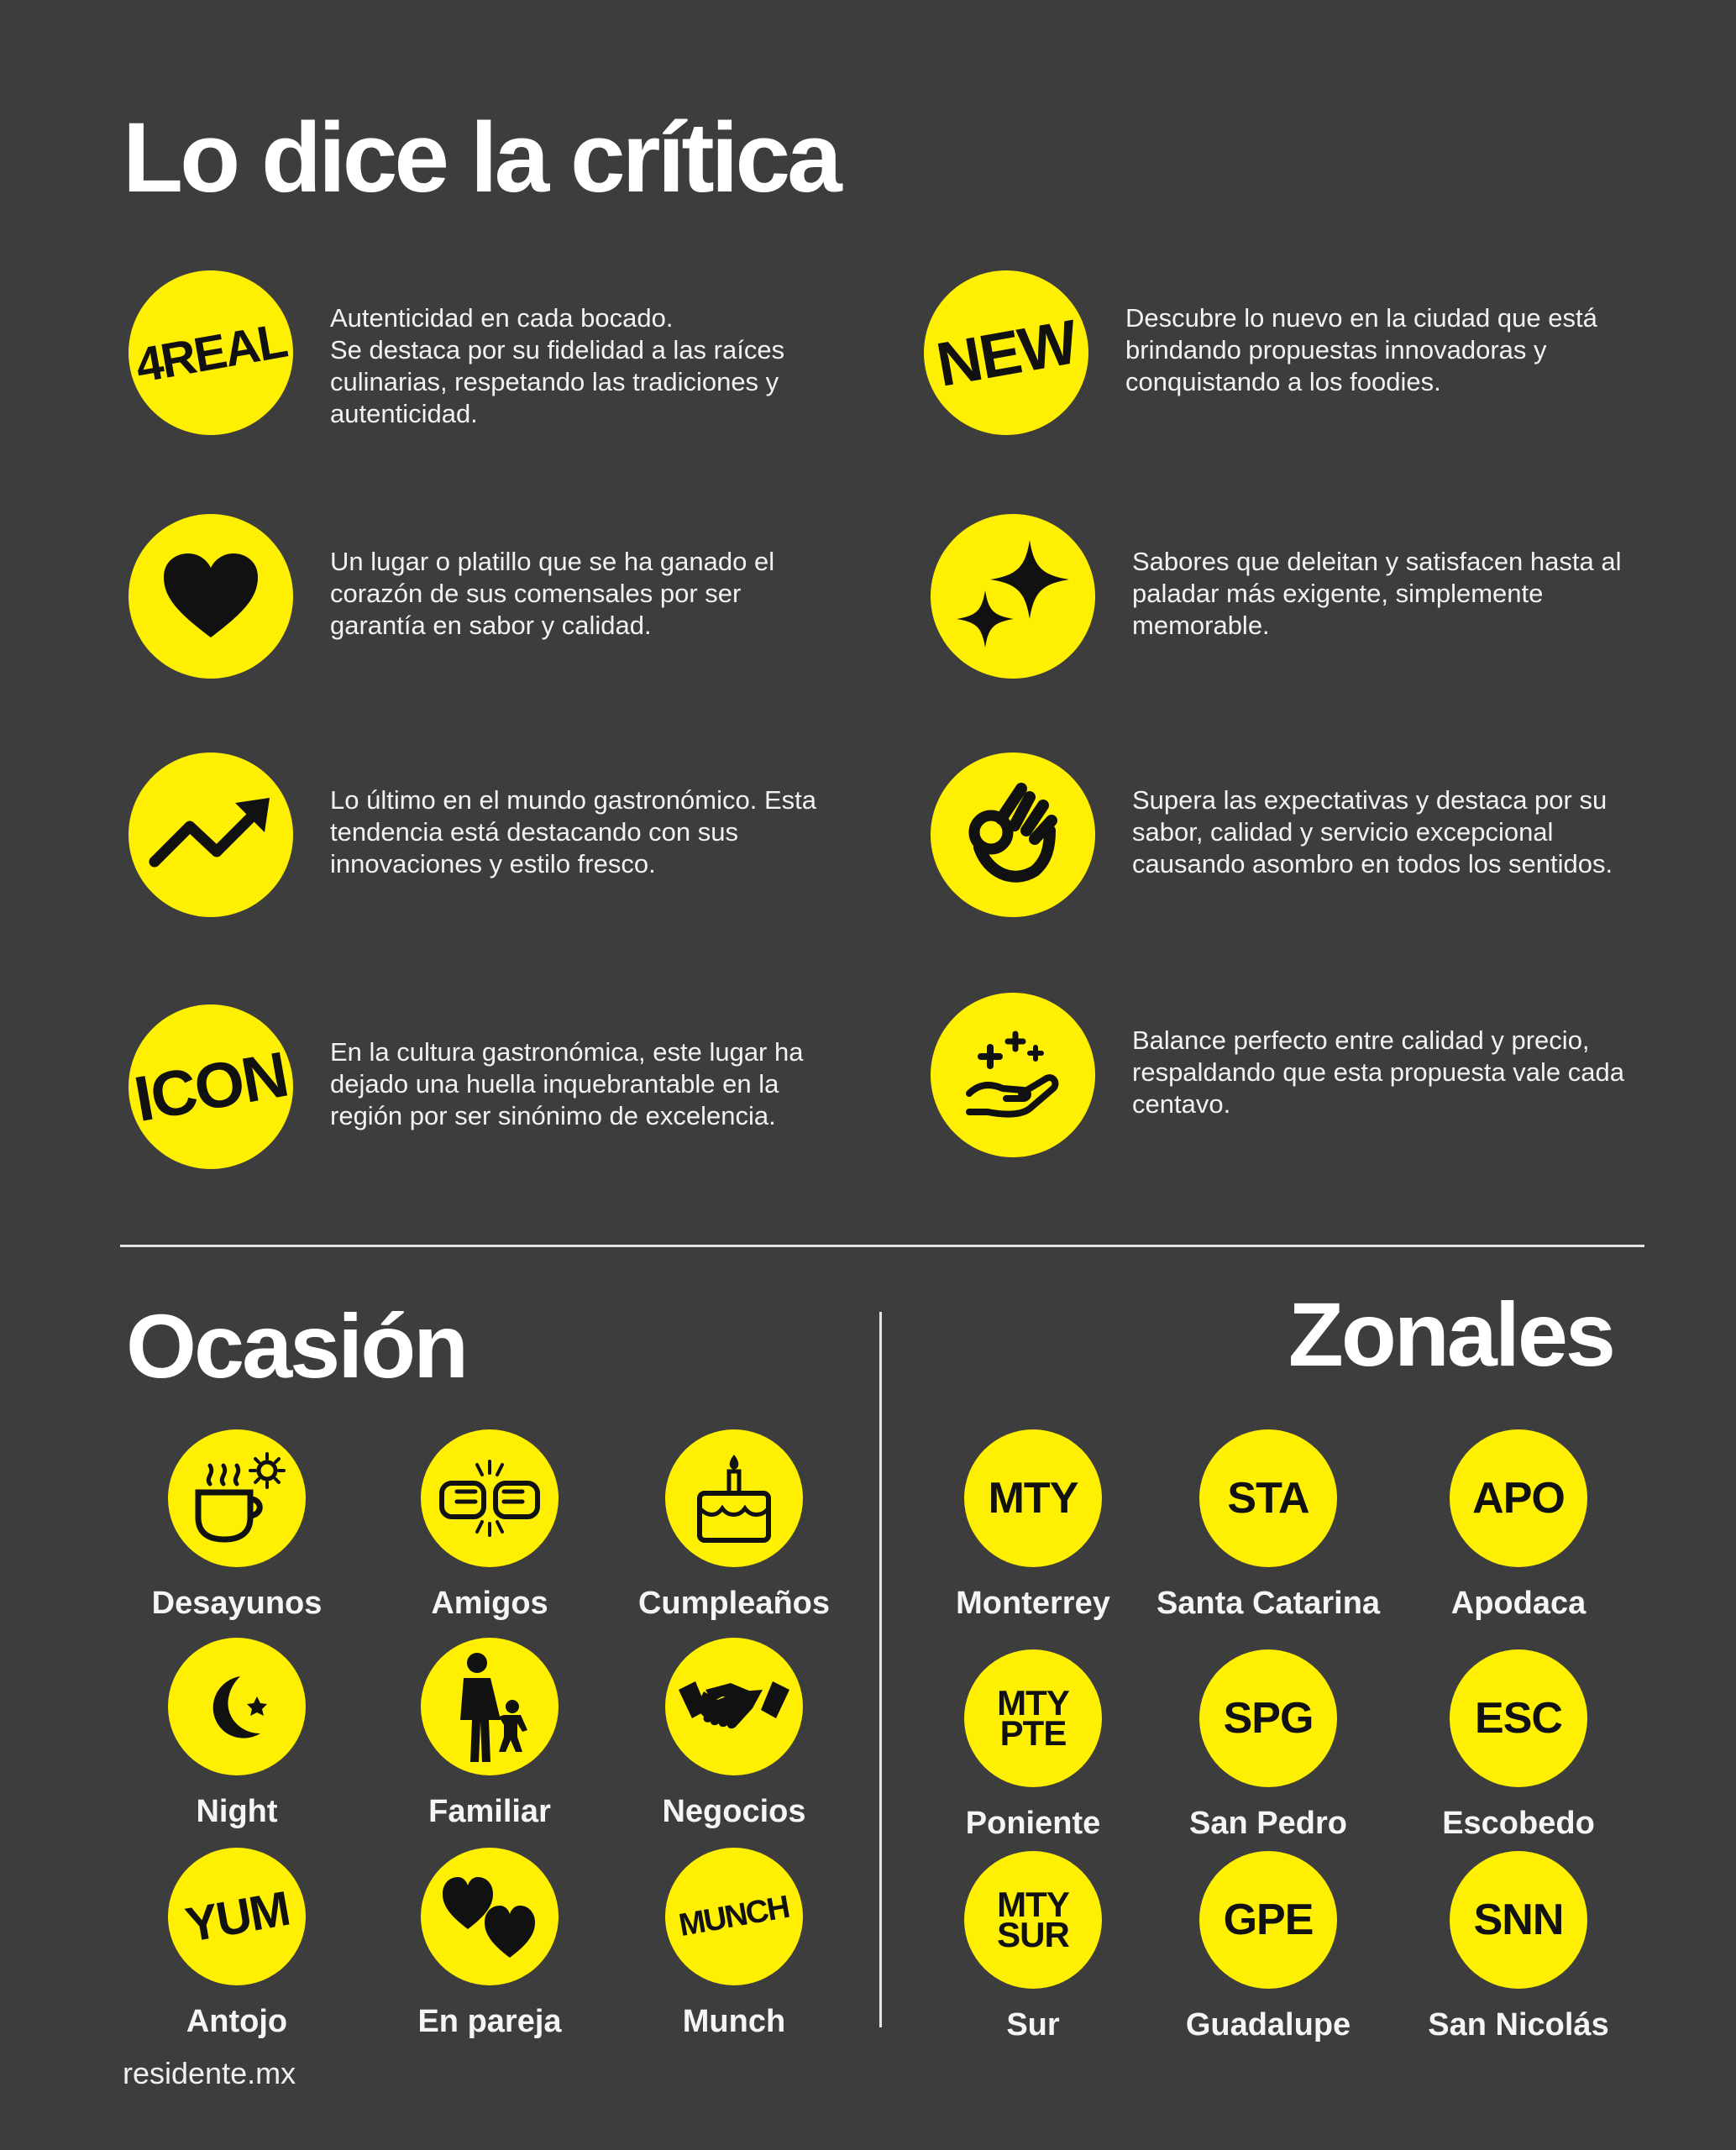 Image resolution: width=1736 pixels, height=2150 pixels. What do you see at coordinates (734, 1916) in the screenshot?
I see `munch-badge-icon: MUNCH` at bounding box center [734, 1916].